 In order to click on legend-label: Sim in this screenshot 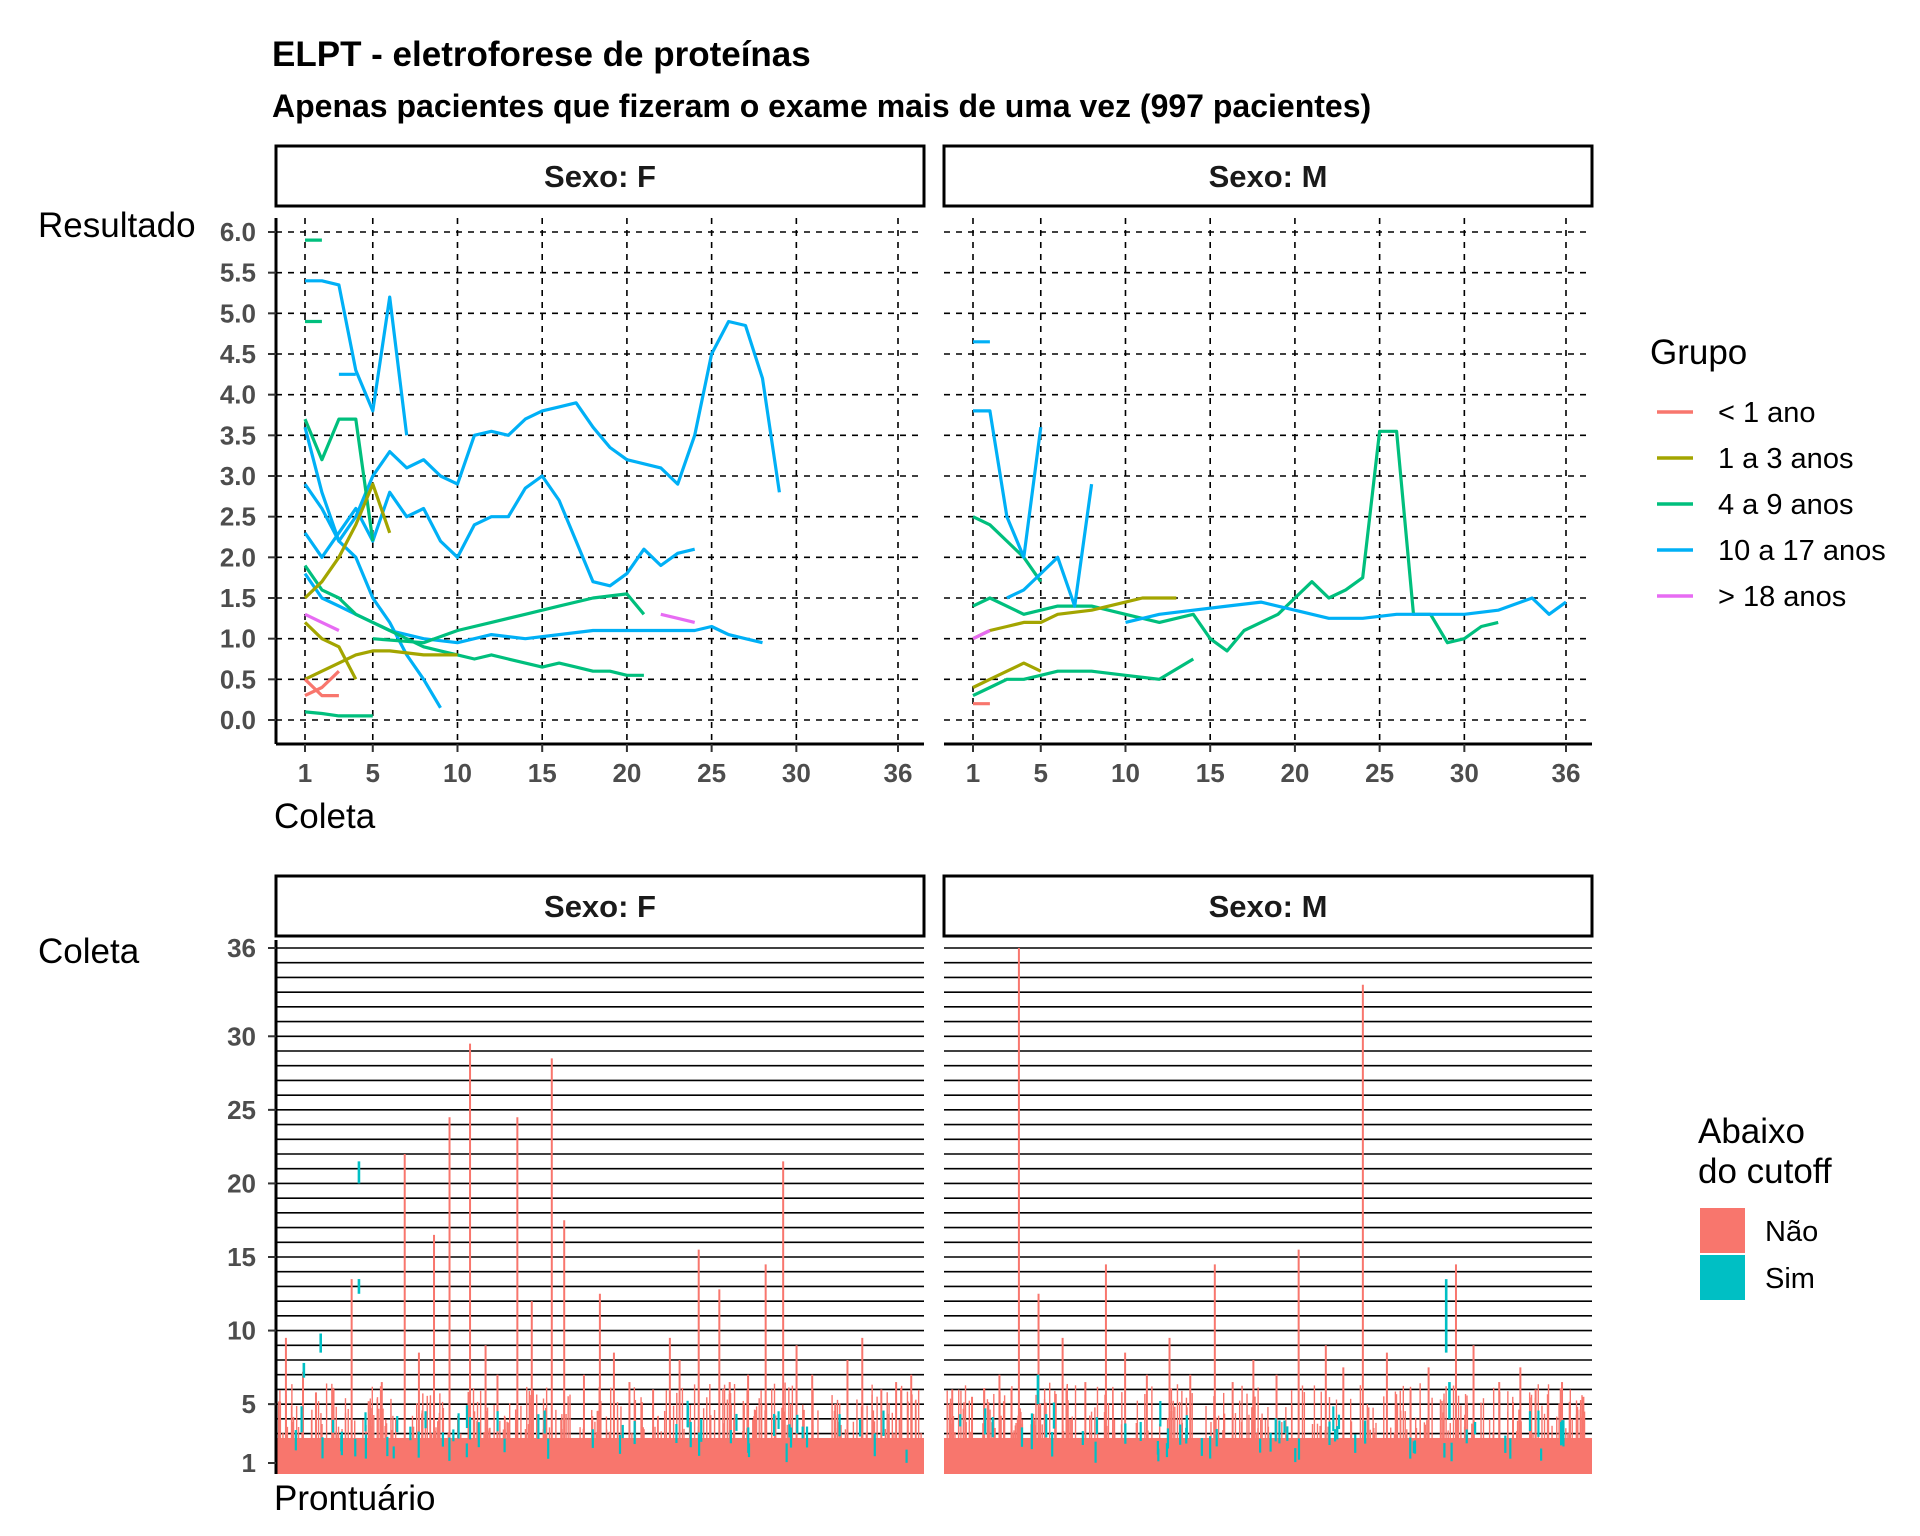, I will do `click(1790, 1279)`.